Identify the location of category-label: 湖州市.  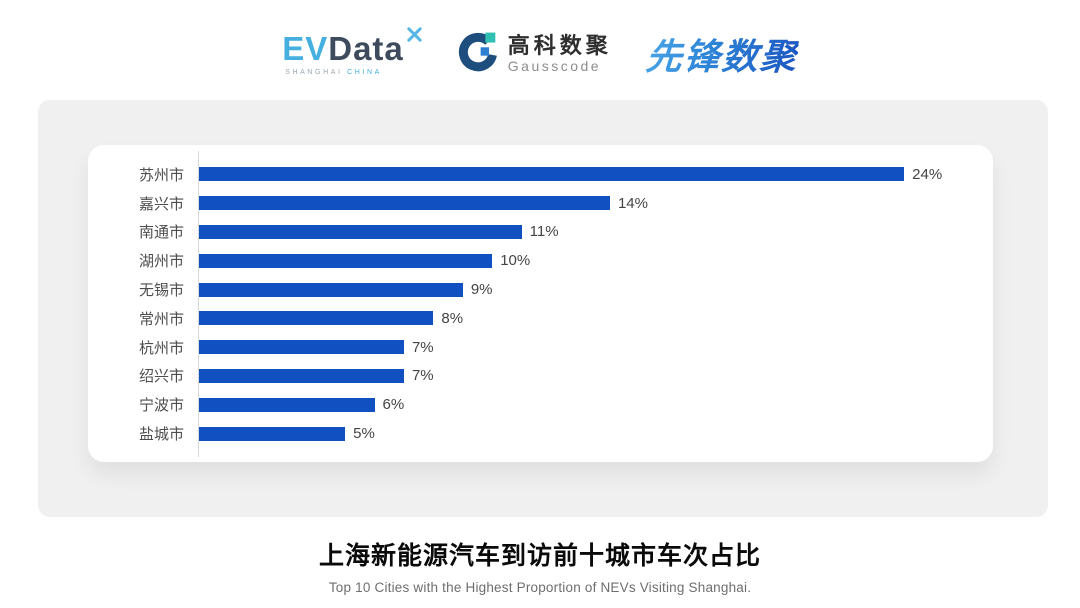
(161, 262).